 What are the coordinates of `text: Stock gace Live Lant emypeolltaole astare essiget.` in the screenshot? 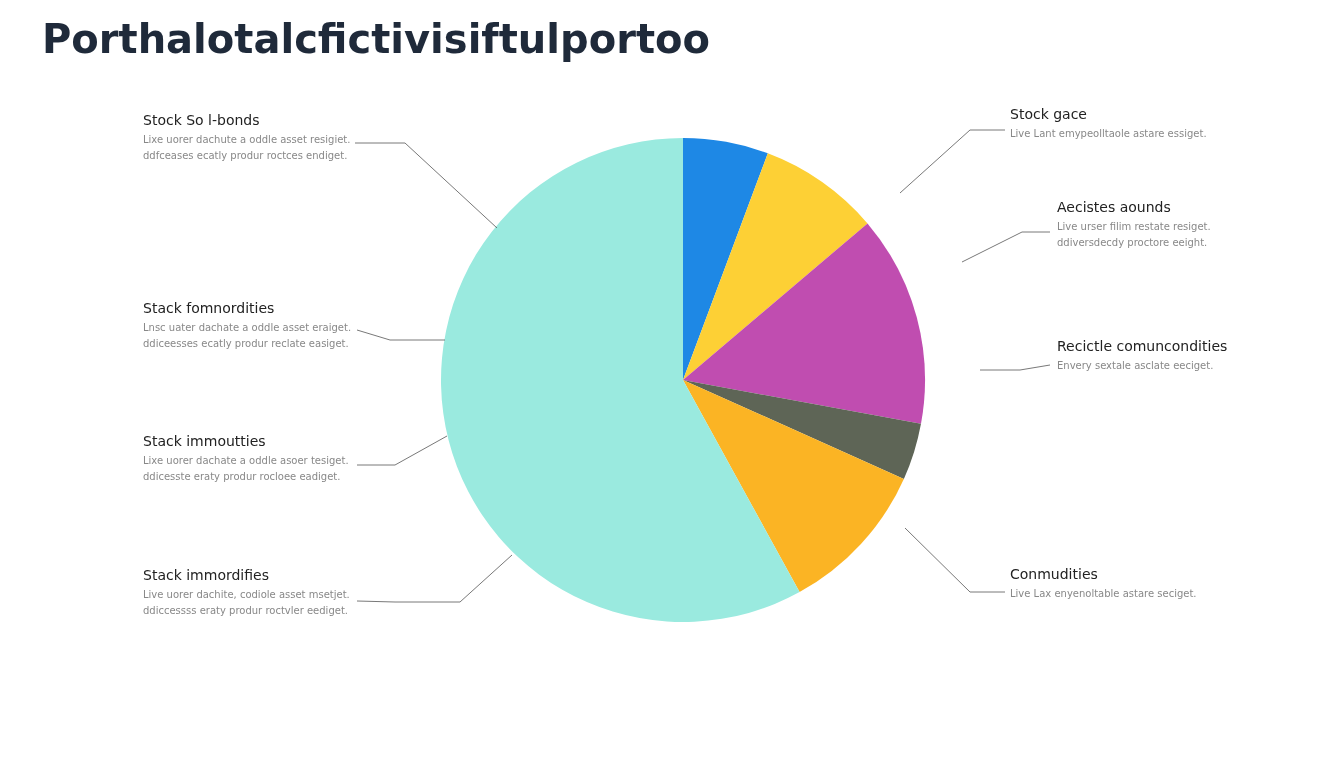 It's located at (1108, 123).